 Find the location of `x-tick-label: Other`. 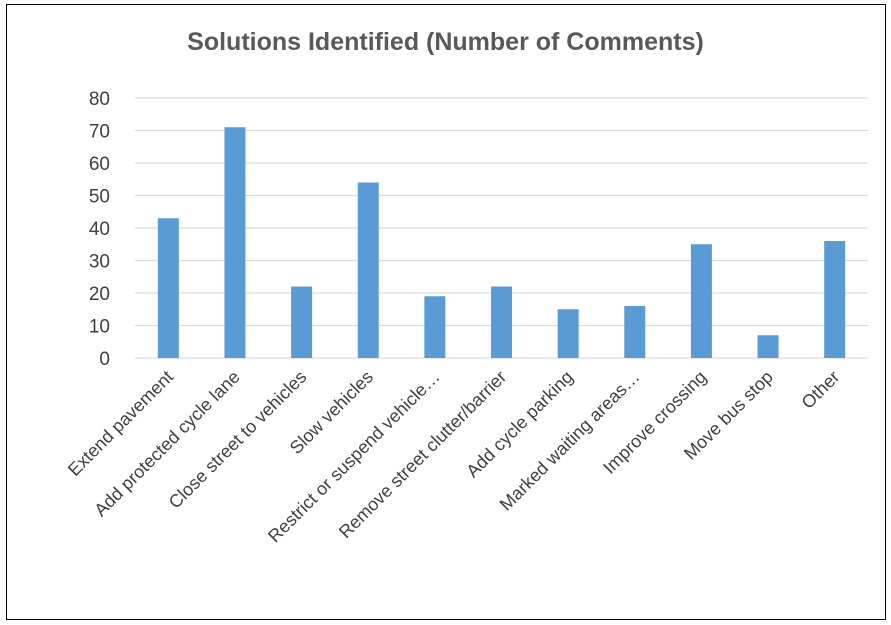

x-tick-label: Other is located at coordinates (821, 390).